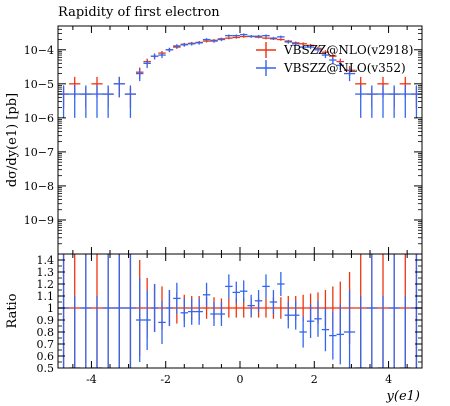 Image resolution: width=450 pixels, height=406 pixels. I want to click on ratio-tick-label: 0.7, so click(46, 344).